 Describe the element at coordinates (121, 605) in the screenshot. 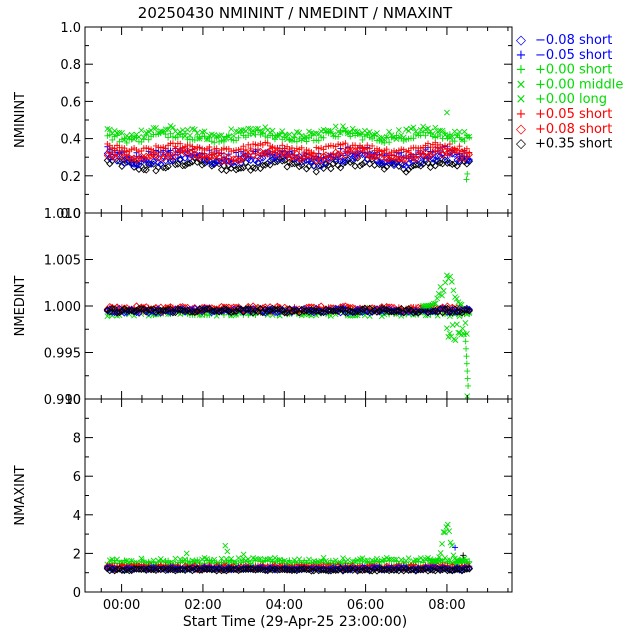

I see `x-tick-label: 00:00` at that location.